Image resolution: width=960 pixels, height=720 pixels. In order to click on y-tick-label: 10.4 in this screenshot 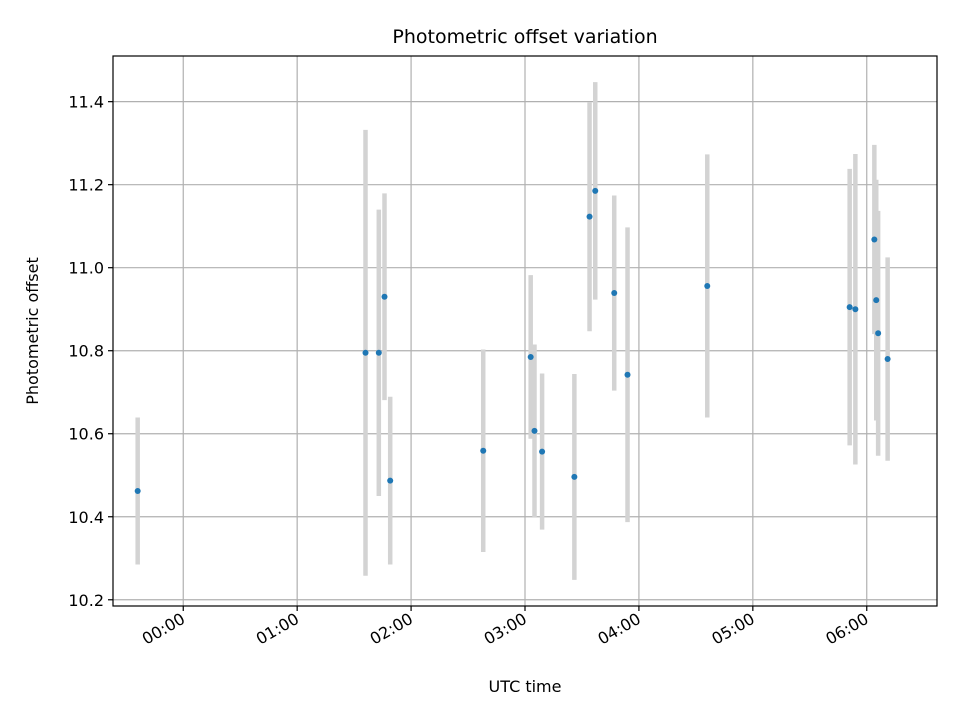, I will do `click(86, 517)`.